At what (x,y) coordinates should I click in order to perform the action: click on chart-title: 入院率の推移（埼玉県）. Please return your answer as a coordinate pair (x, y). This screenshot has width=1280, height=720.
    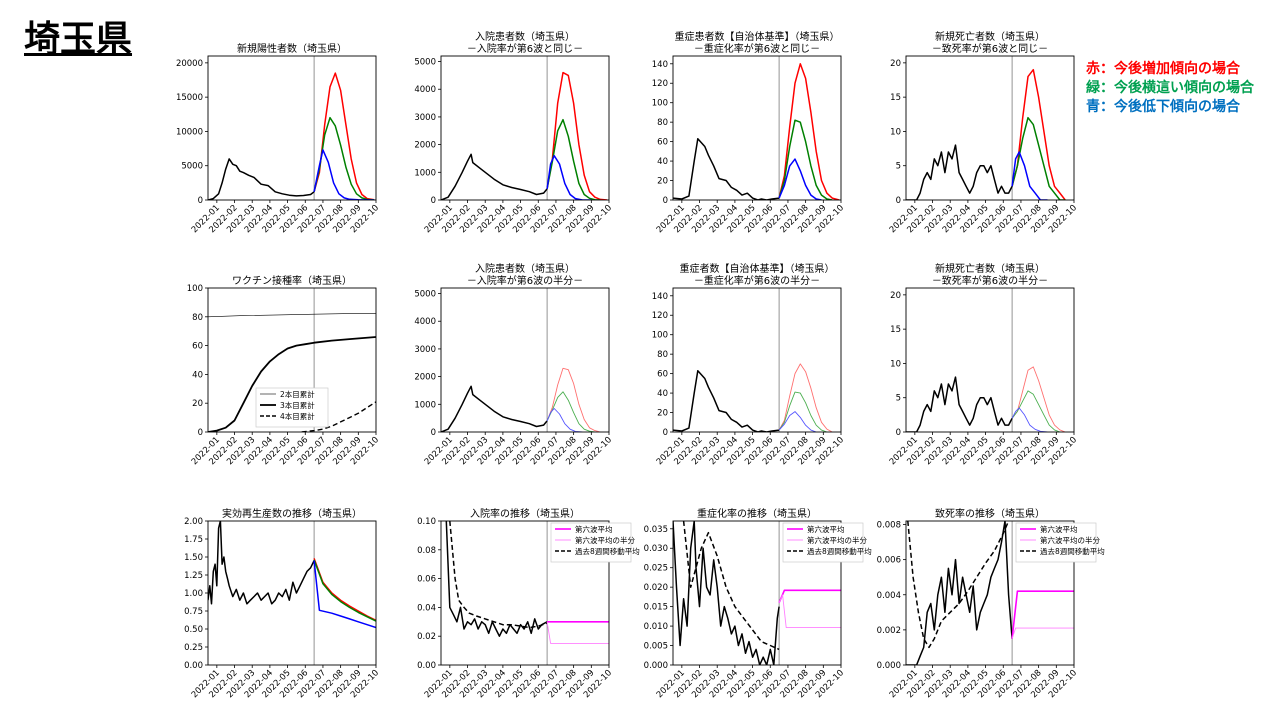
    Looking at the image, I should click on (525, 513).